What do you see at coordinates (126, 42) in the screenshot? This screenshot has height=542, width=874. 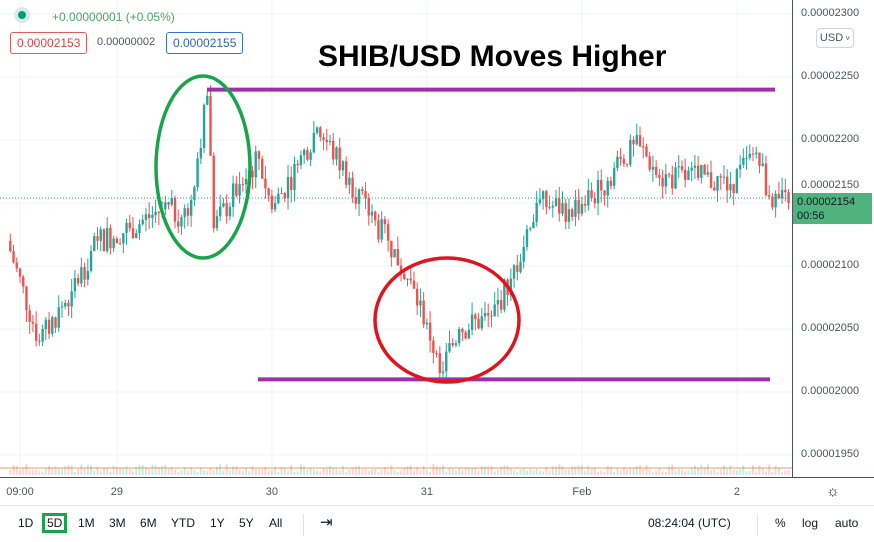 I see `spread-value: 0.00000002` at bounding box center [126, 42].